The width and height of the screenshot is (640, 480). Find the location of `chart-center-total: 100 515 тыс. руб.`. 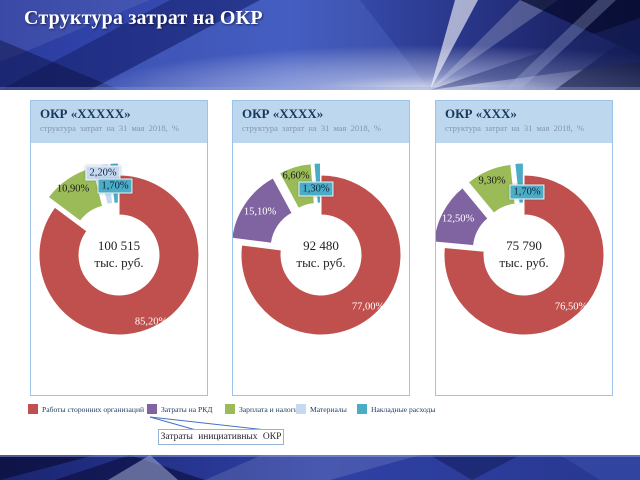

chart-center-total: 100 515 тыс. руб. is located at coordinates (119, 254).